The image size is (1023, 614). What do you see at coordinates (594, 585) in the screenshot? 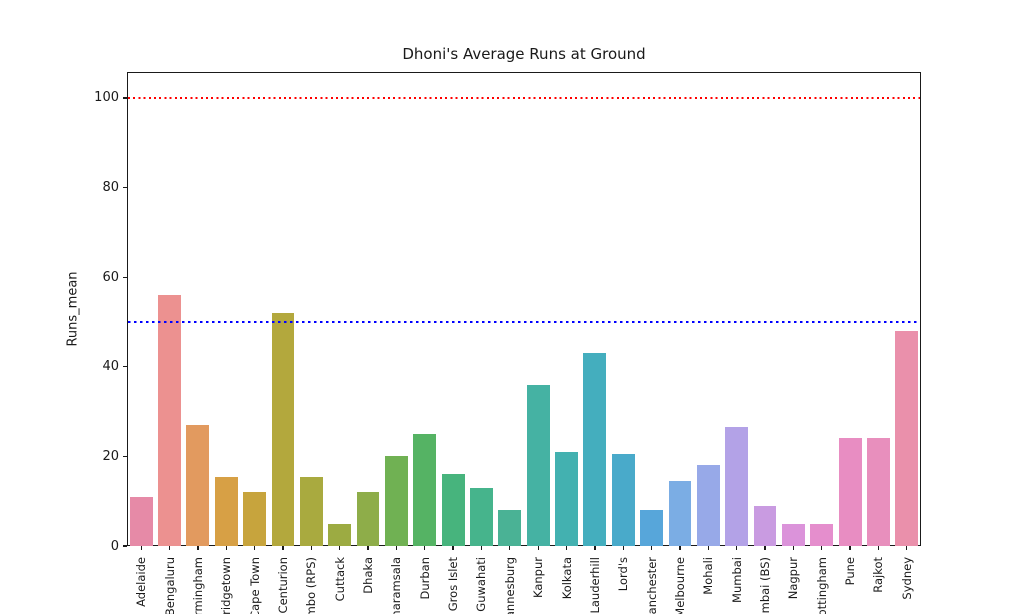
I see `x-tick-label: Lauderhill` at bounding box center [594, 585].